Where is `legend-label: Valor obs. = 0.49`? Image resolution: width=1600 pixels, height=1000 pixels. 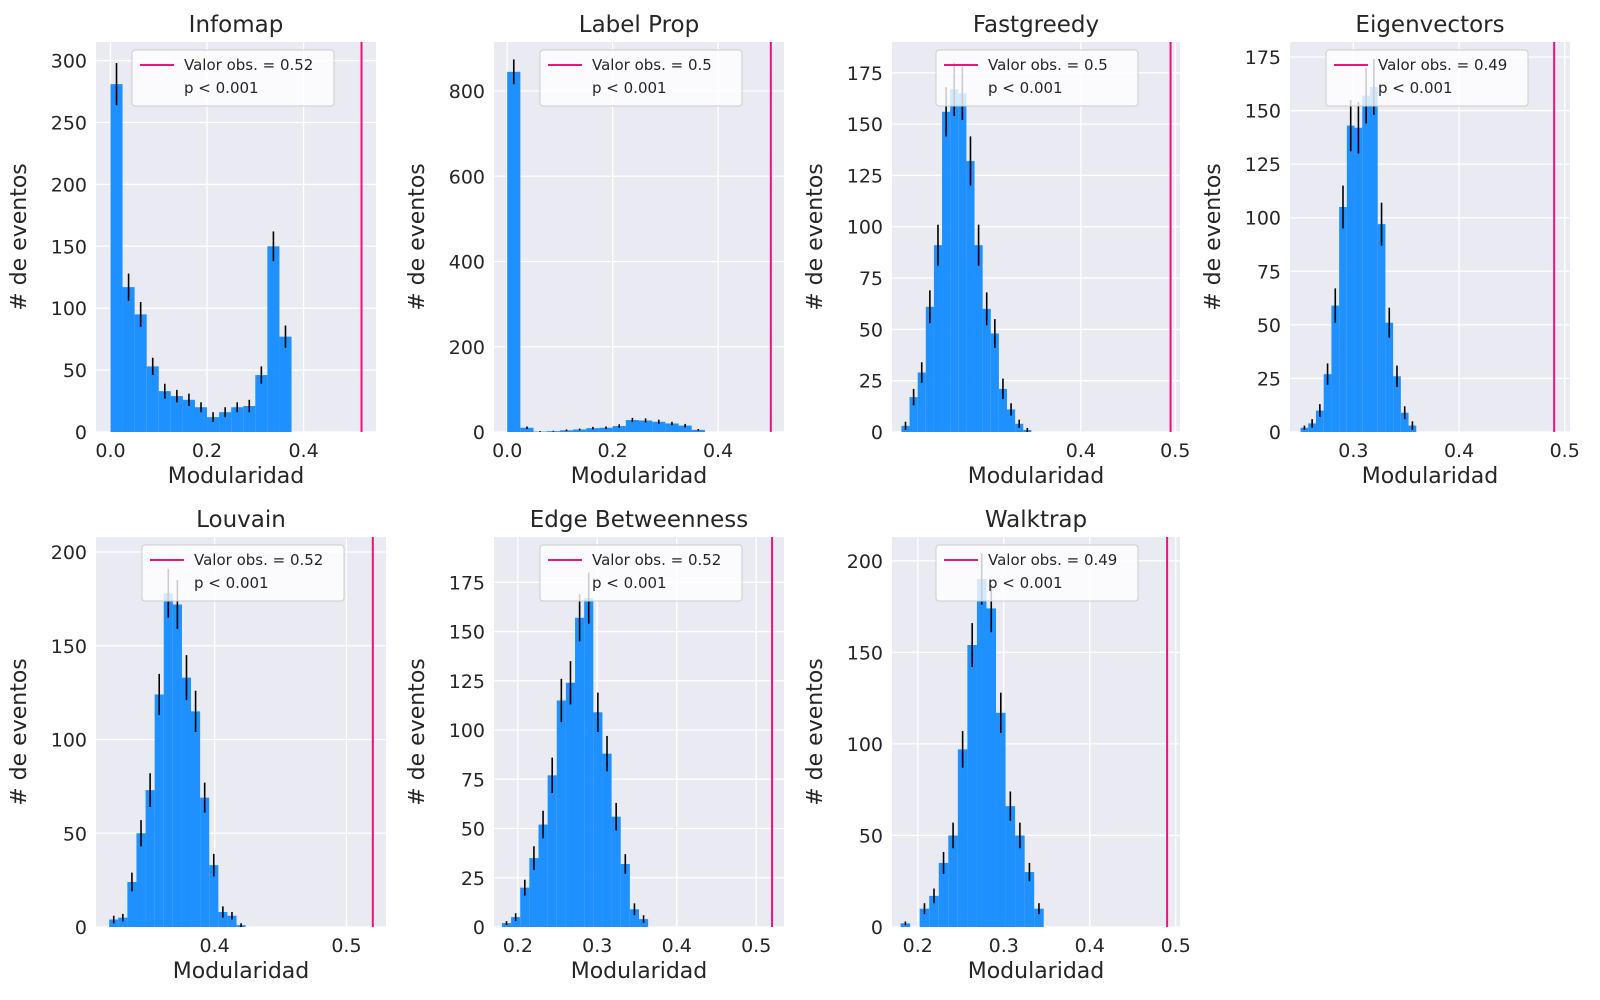 legend-label: Valor obs. = 0.49 is located at coordinates (1442, 65).